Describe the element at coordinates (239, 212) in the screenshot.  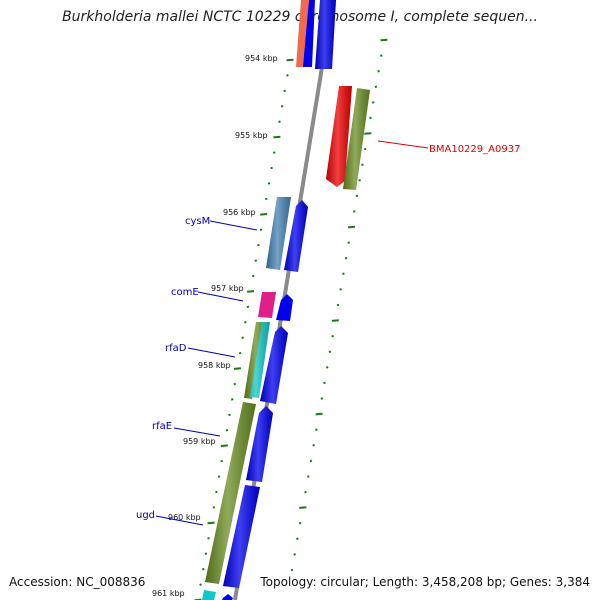
I see `tick-label: 956 kbp` at that location.